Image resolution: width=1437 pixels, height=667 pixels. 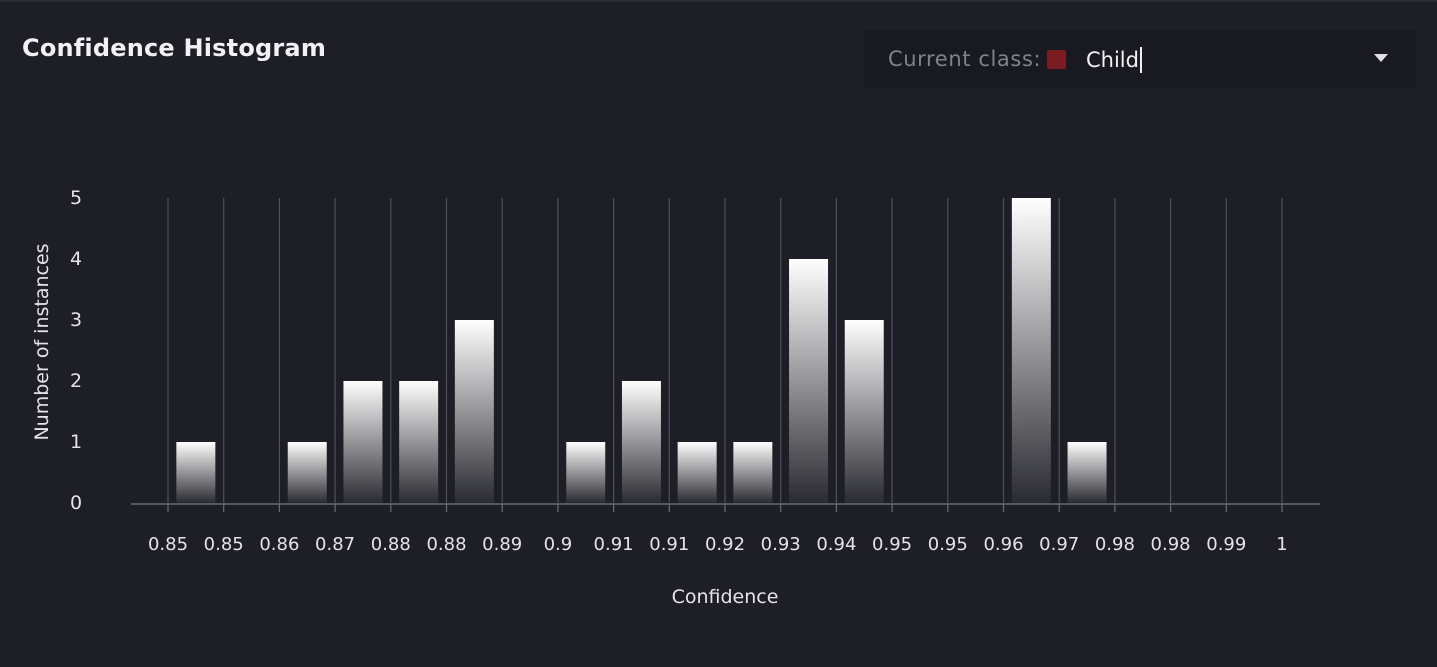 What do you see at coordinates (1003, 544) in the screenshot?
I see `x-tick-label: 0.96` at bounding box center [1003, 544].